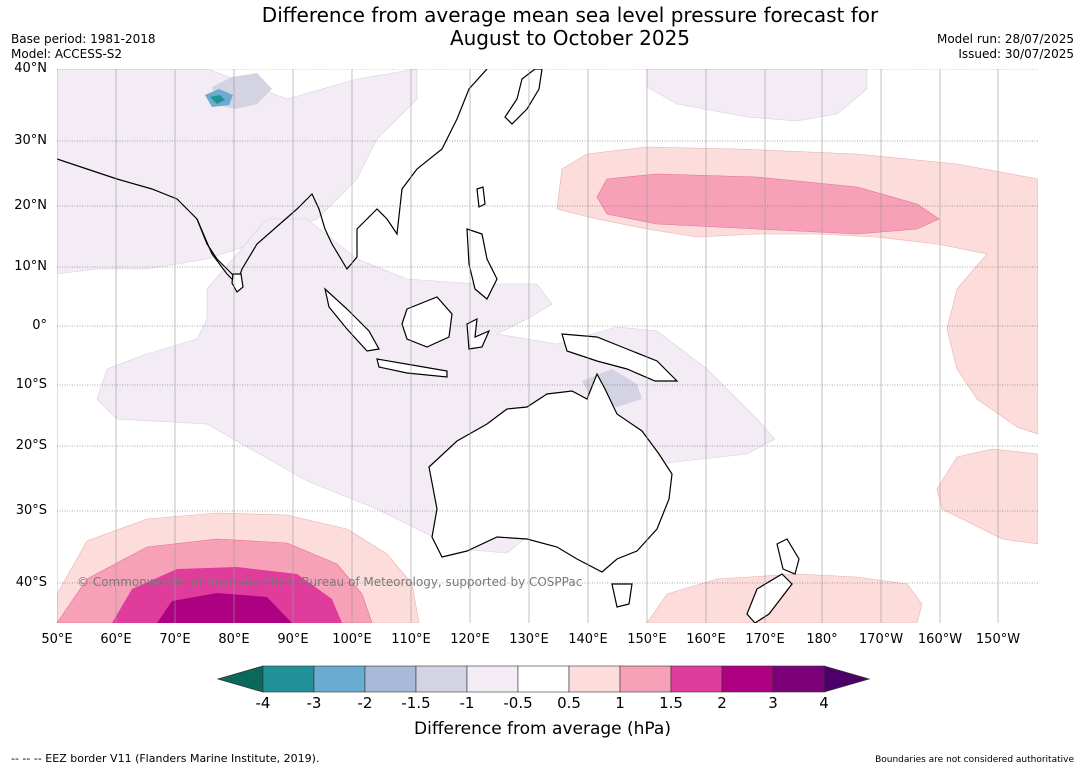  What do you see at coordinates (940, 639) in the screenshot?
I see `longitude-label: 160°W` at bounding box center [940, 639].